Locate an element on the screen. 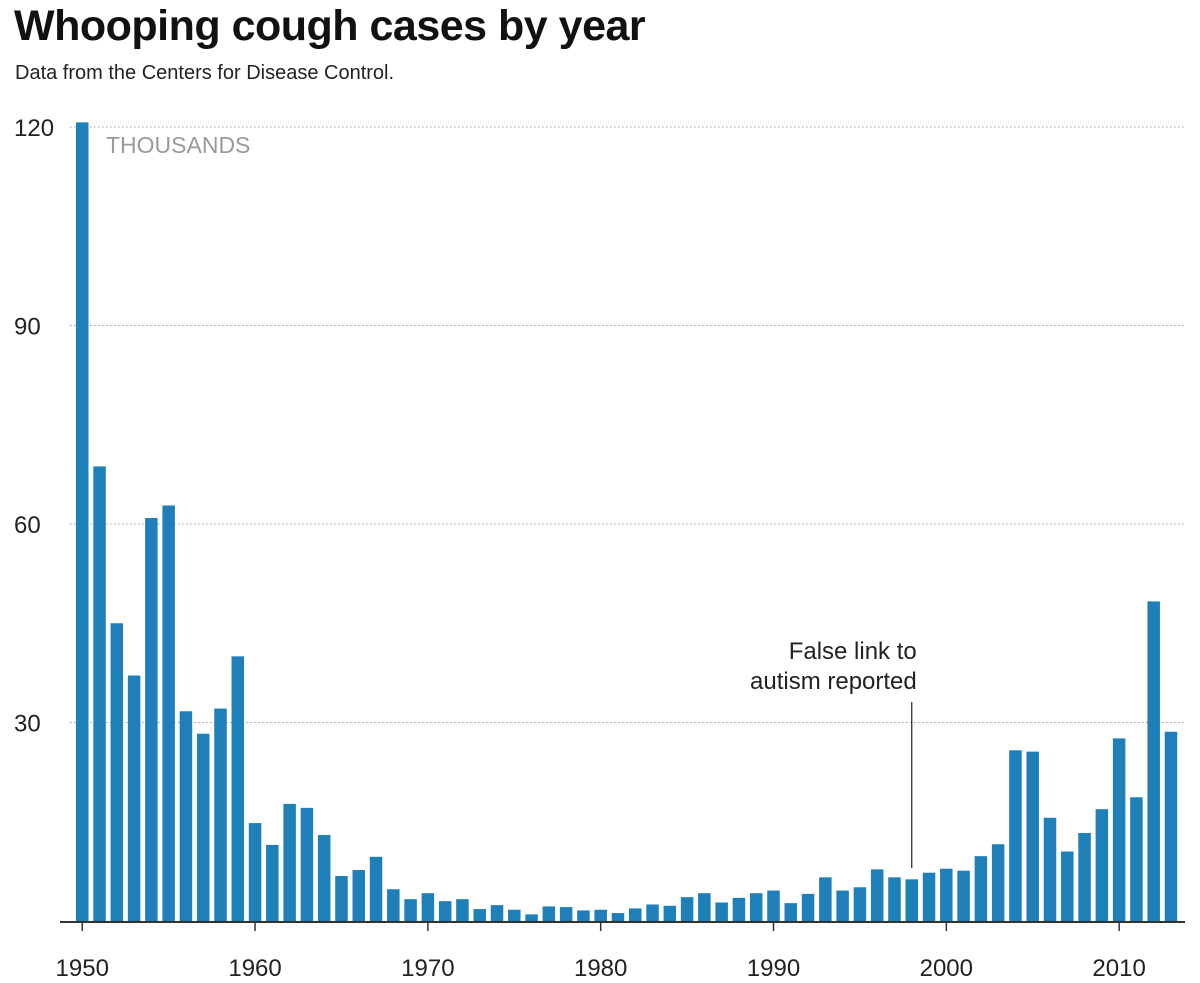 The height and width of the screenshot is (983, 1200). x-tick-label-1980: 1980 is located at coordinates (600, 968).